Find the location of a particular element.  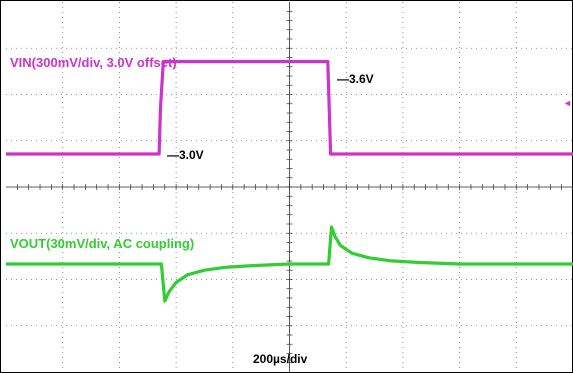

vin-high-level-label: —3.6V is located at coordinates (355, 79).